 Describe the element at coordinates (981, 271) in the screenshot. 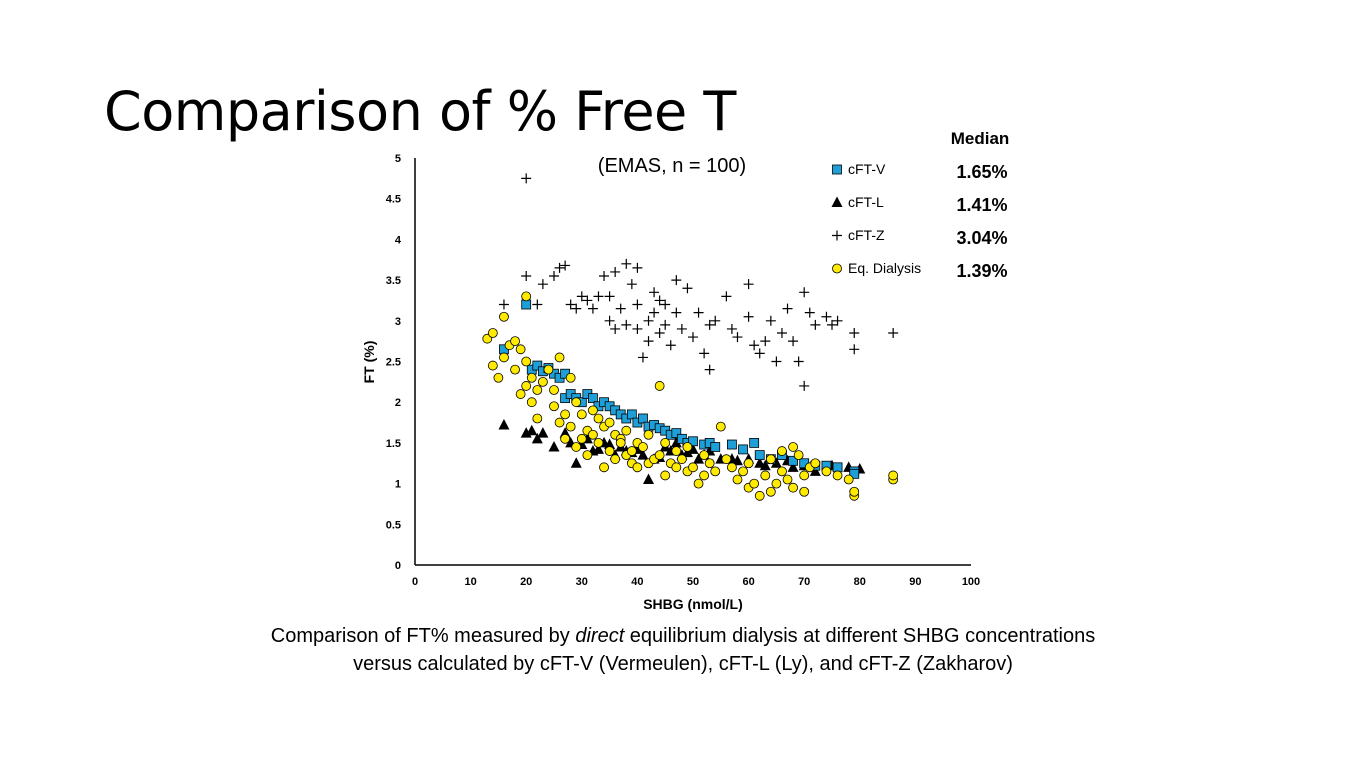

I see `legend-median-eq-dialysis: 1.39%` at that location.